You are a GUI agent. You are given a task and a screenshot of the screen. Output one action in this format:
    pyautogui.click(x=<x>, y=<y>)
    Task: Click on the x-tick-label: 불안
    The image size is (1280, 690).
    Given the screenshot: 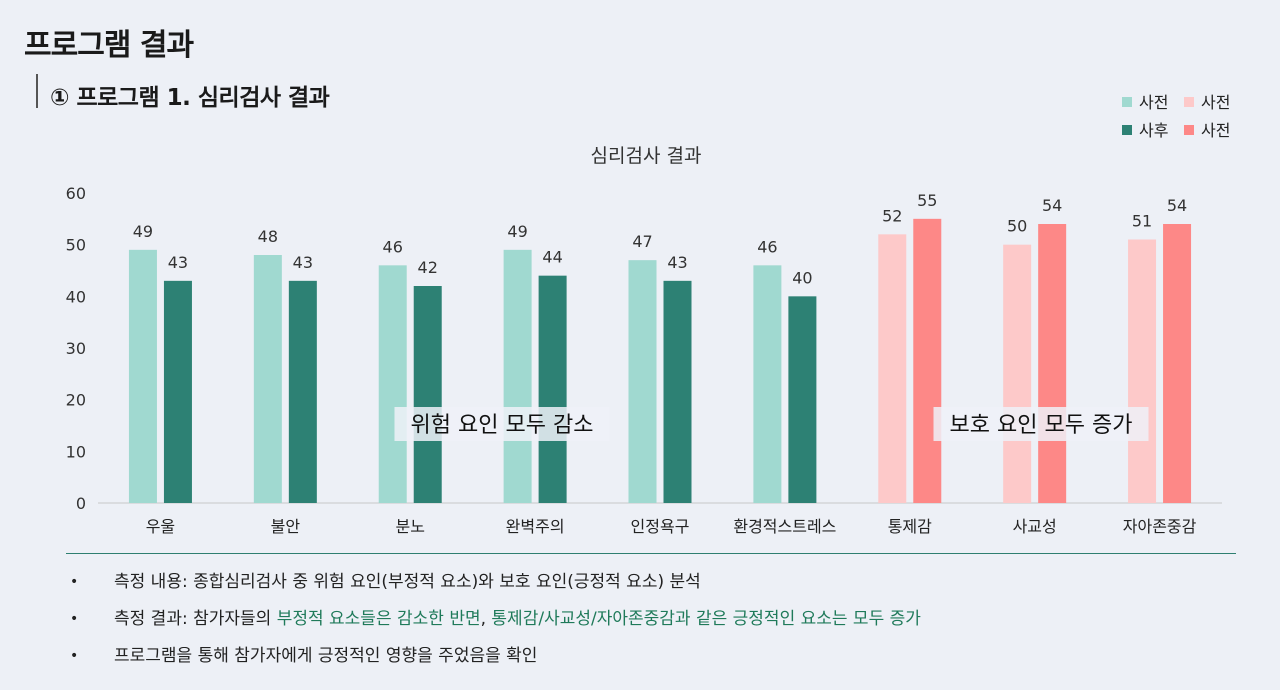 What is the action you would take?
    pyautogui.click(x=286, y=526)
    